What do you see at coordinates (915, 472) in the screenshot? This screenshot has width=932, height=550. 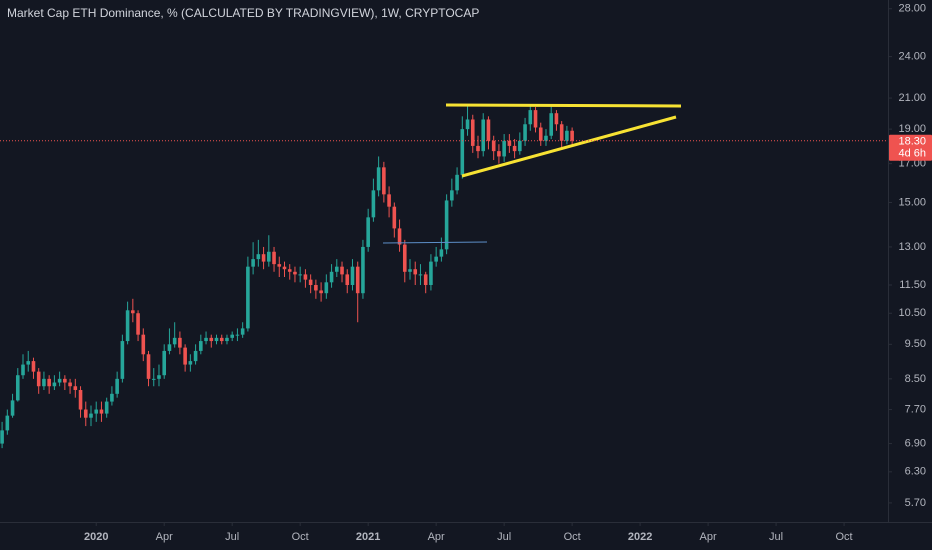 I see `y-tick-label: 6.30` at bounding box center [915, 472].